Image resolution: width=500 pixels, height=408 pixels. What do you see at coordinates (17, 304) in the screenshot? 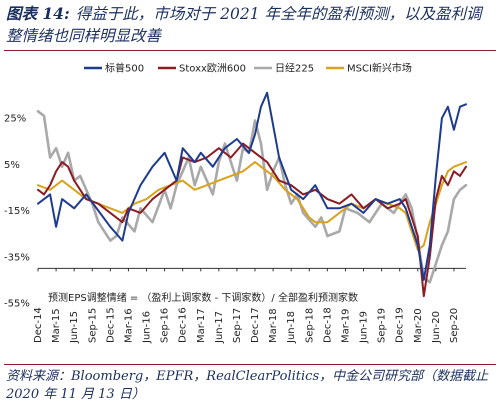
I see `y-tick-label: -55%` at bounding box center [17, 304].